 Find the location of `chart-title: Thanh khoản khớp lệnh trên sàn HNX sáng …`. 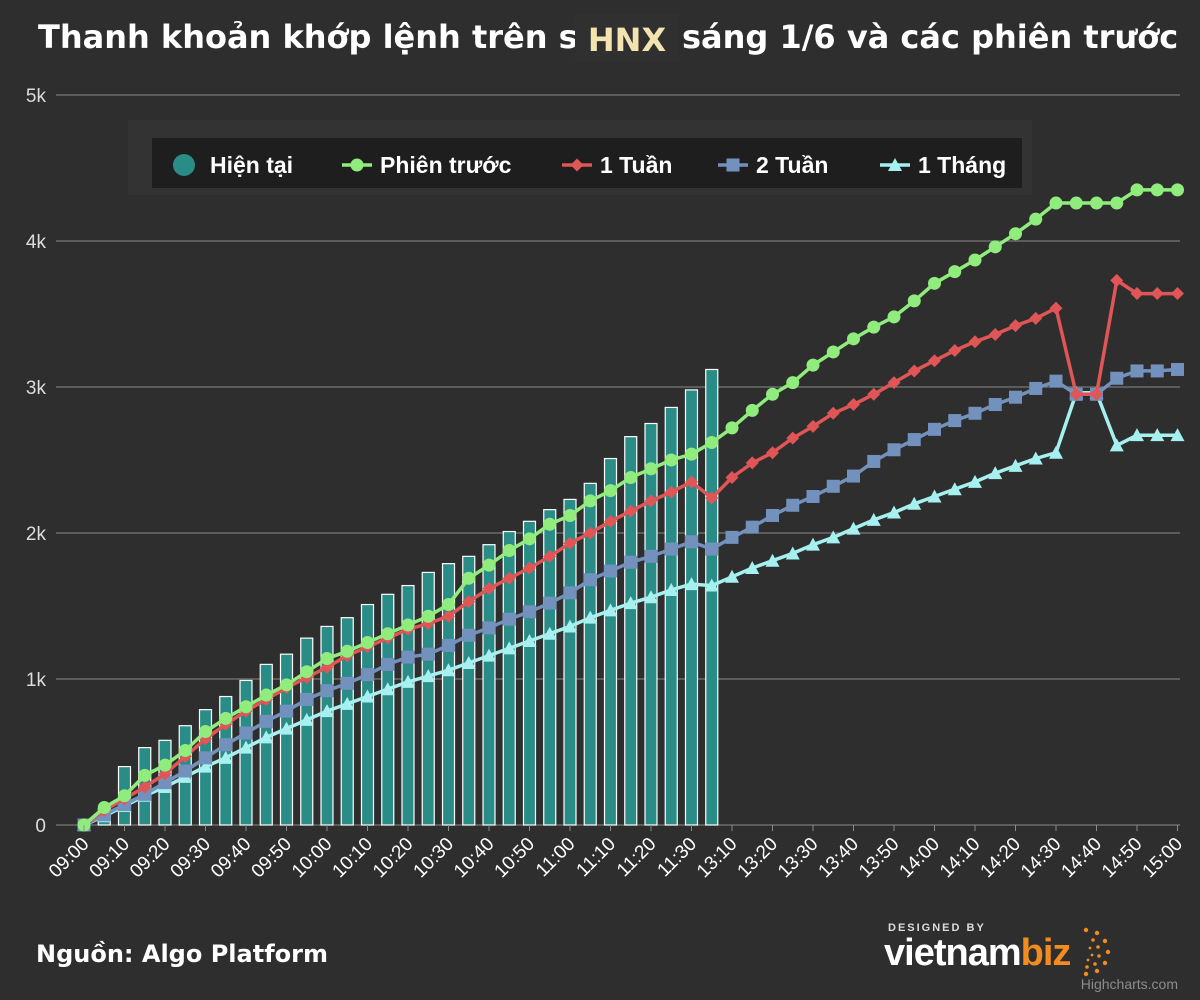

chart-title: Thanh khoản khớp lệnh trên sàn HNX sáng … is located at coordinates (600, 44).